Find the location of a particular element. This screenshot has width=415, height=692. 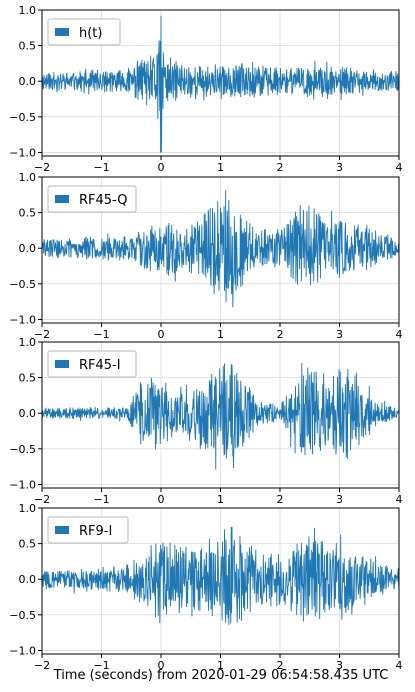

legend-label: RF45-I is located at coordinates (100, 365).